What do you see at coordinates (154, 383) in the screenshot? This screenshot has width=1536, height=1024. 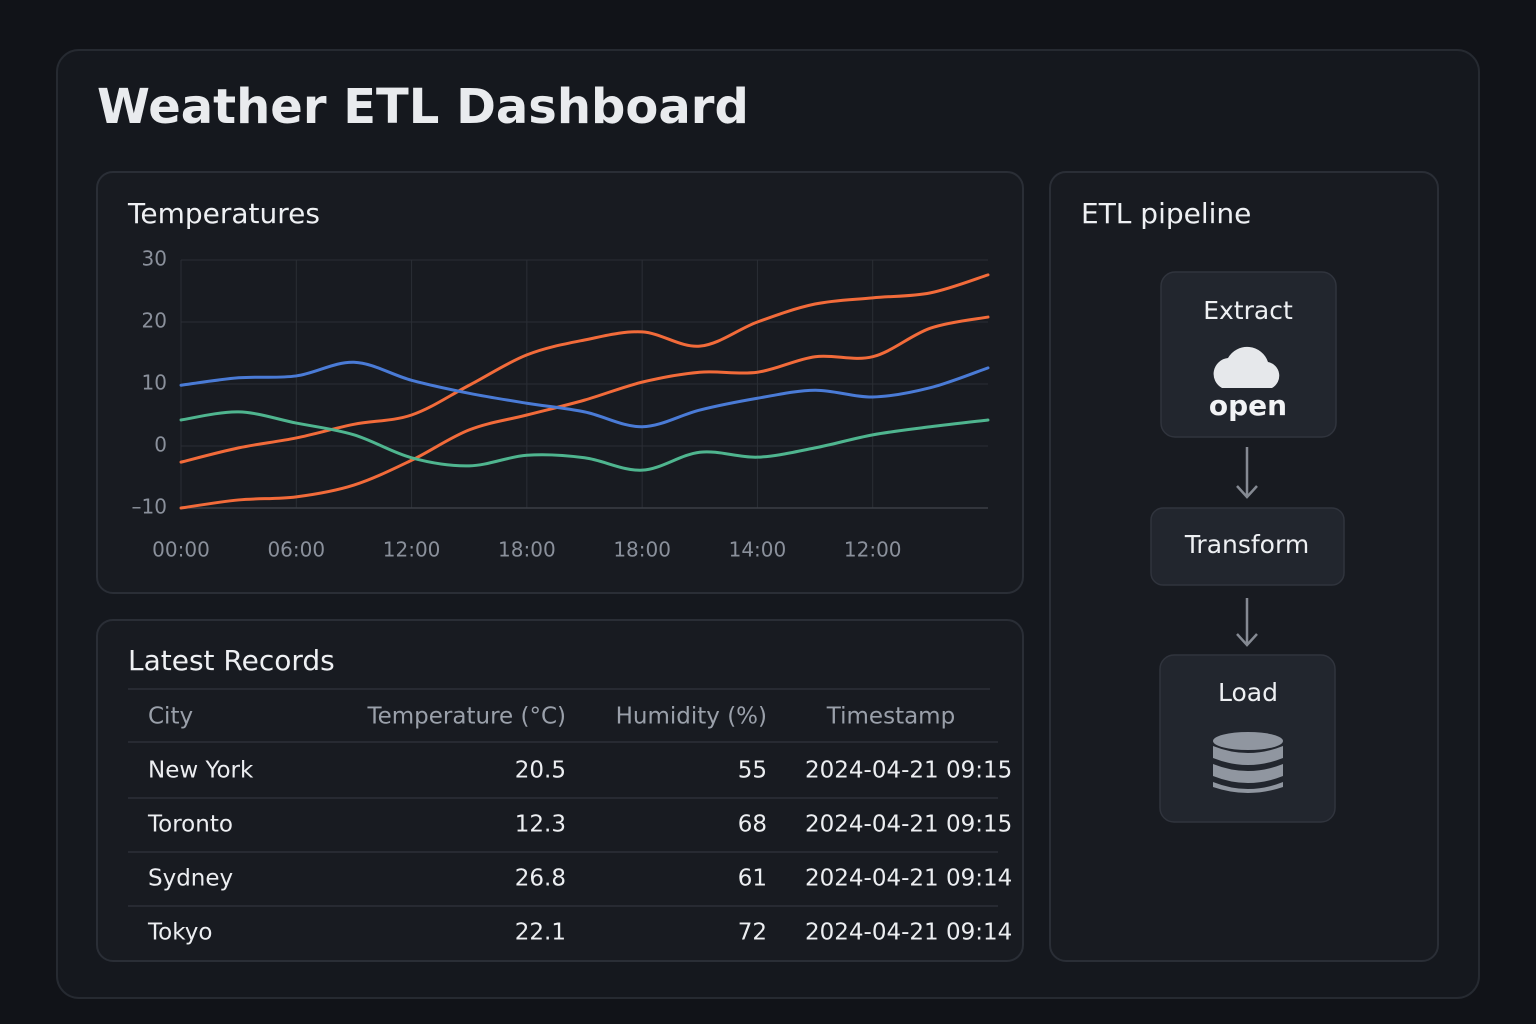 I see `y-tick-label: 10` at bounding box center [154, 383].